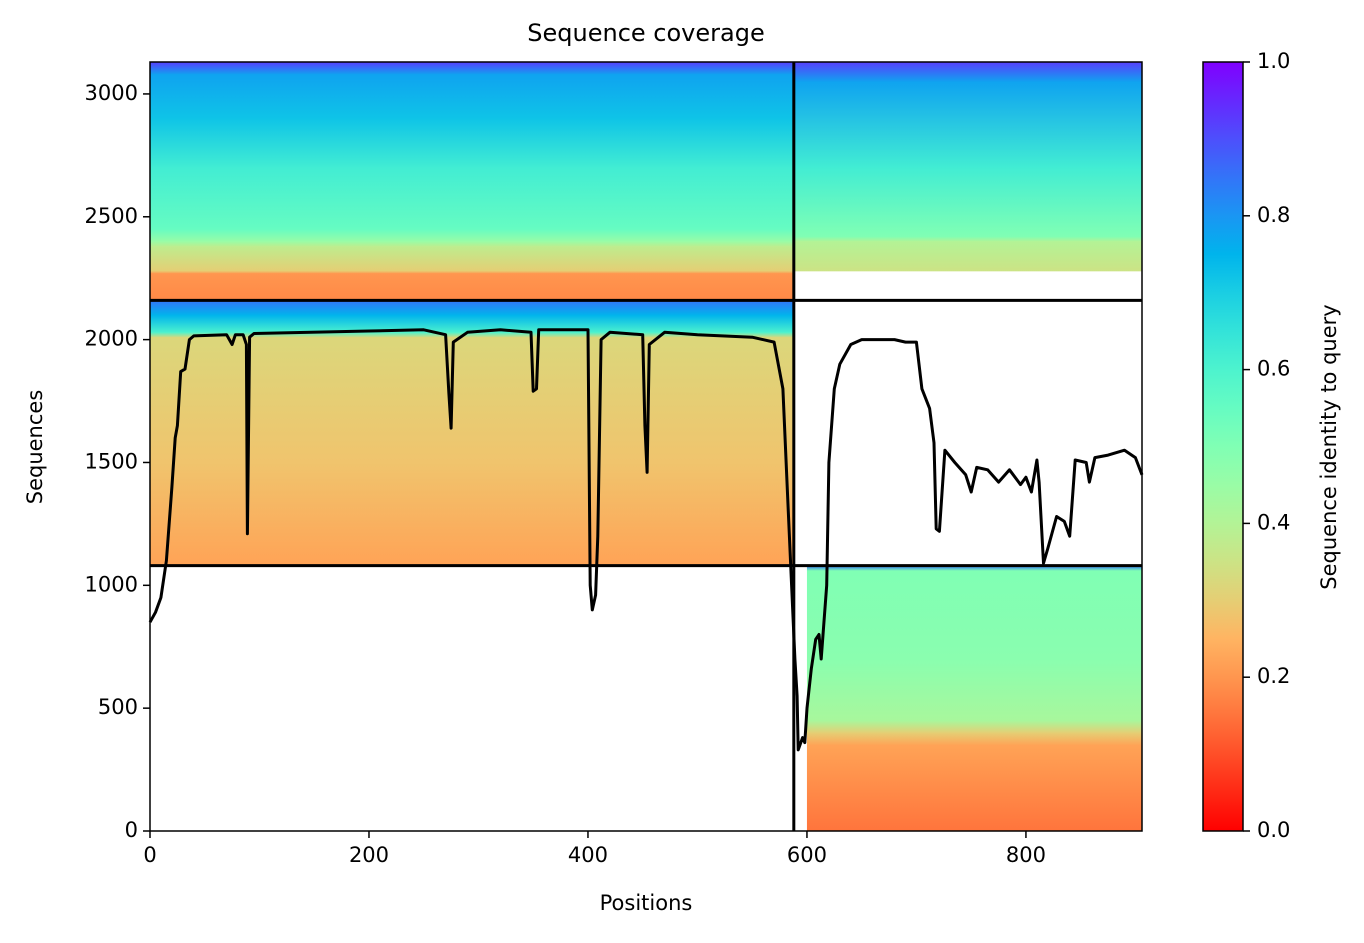  What do you see at coordinates (369, 855) in the screenshot?
I see `x-tick-label: 200` at bounding box center [369, 855].